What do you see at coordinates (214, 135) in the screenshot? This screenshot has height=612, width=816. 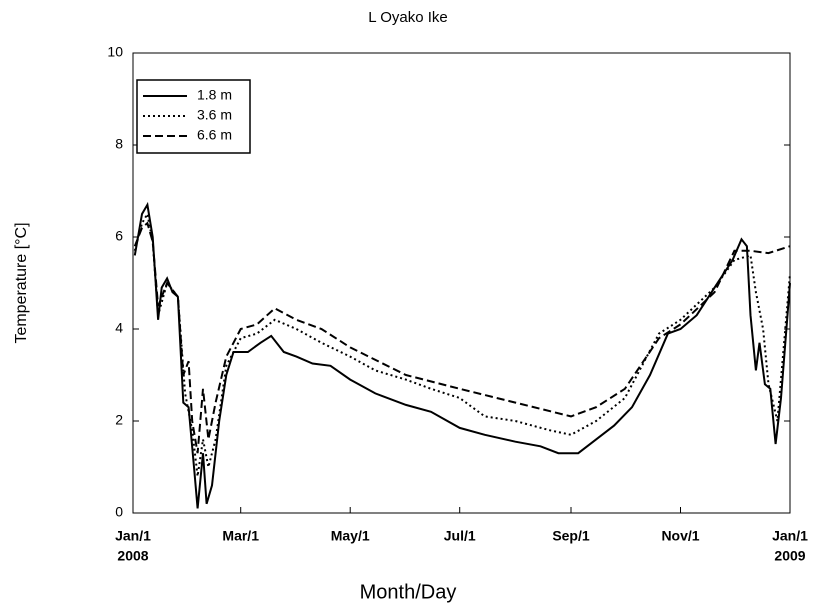 I see `legend-label: 6.6 m` at bounding box center [214, 135].